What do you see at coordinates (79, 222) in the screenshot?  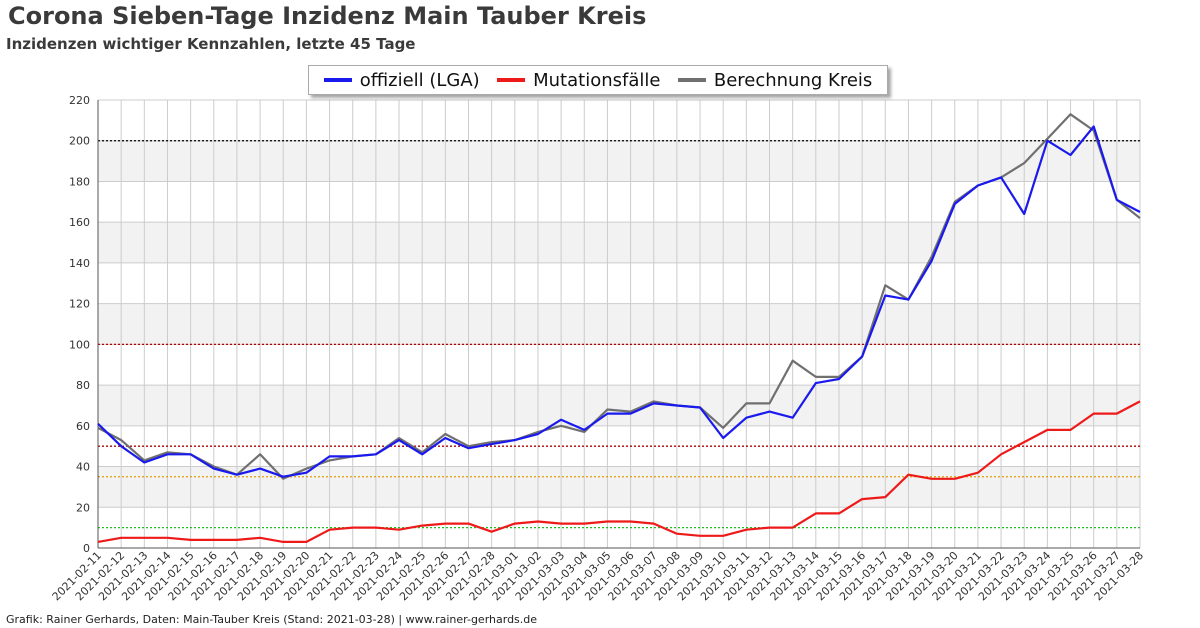 I see `y-tick-label: 160` at bounding box center [79, 222].